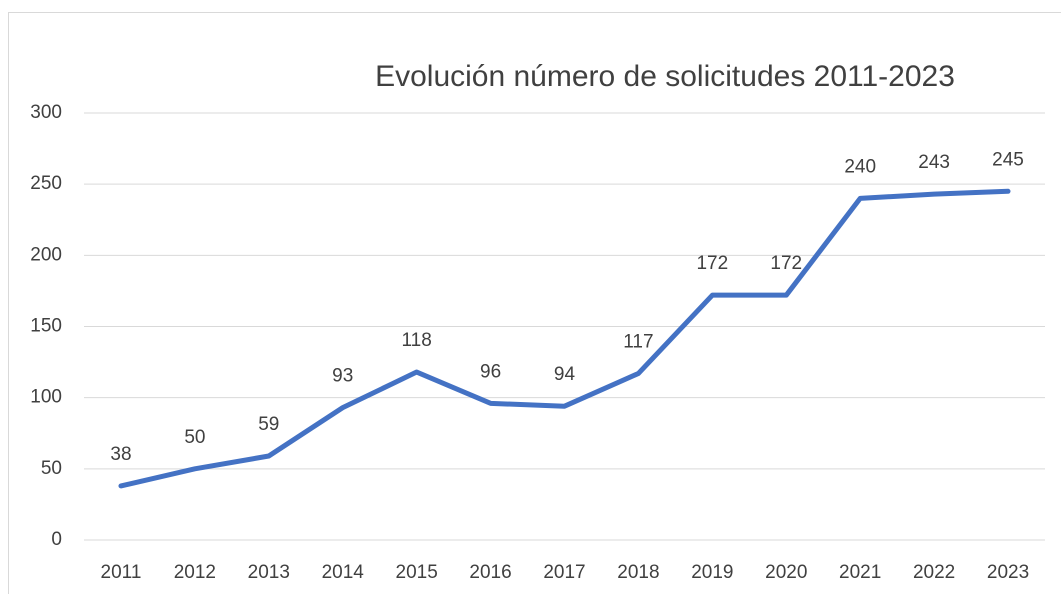  I want to click on x-tick-label: 2016, so click(490, 572).